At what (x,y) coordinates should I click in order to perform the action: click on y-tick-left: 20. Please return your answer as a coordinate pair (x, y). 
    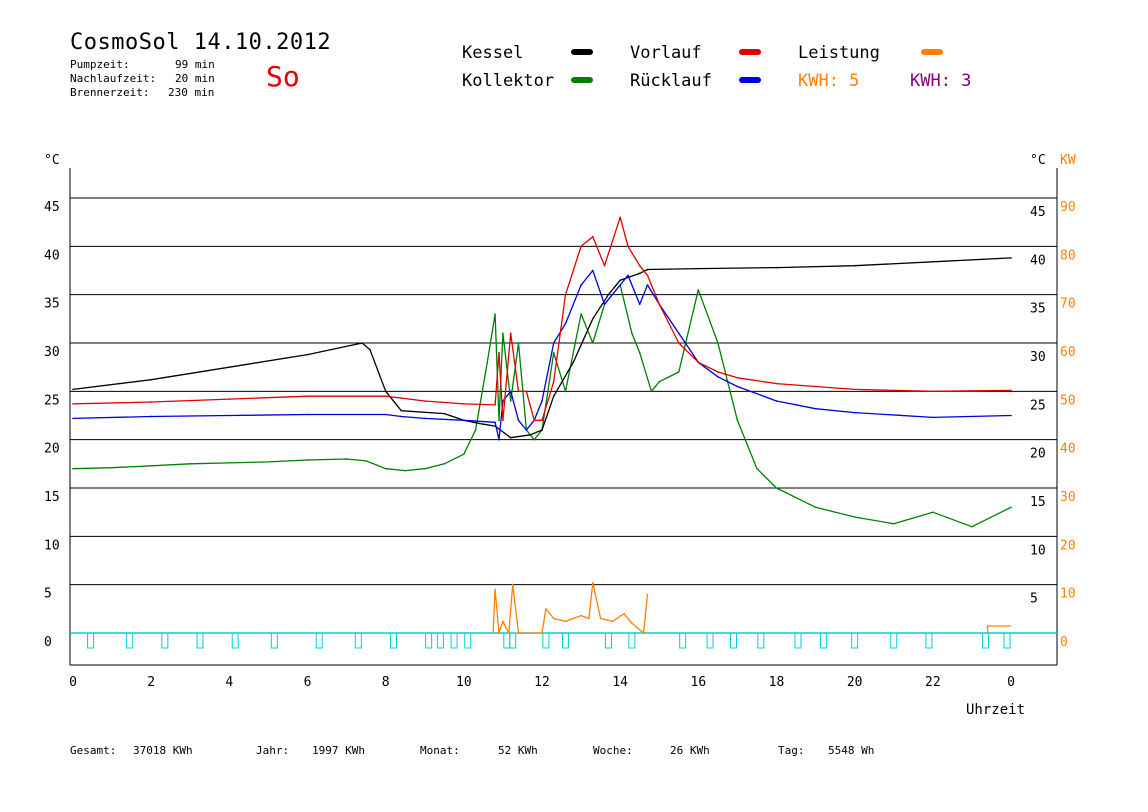
    Looking at the image, I should click on (52, 449).